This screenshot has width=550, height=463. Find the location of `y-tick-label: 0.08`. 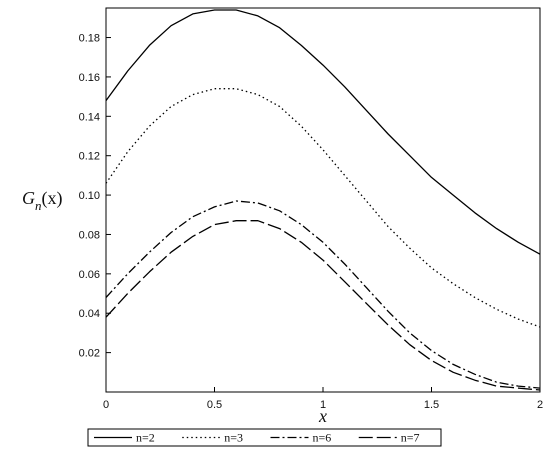

y-tick-label: 0.08 is located at coordinates (89, 235).